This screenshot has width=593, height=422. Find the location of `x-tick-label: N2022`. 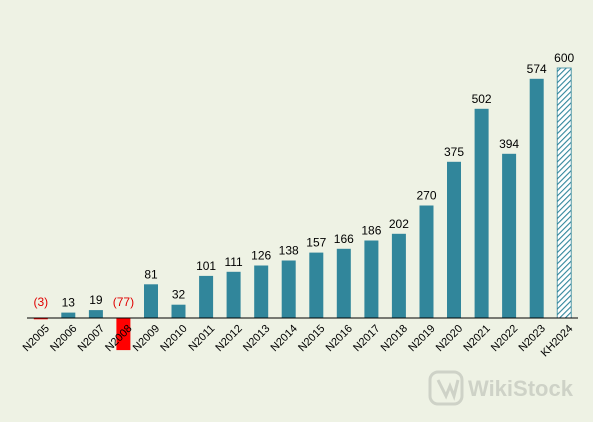

x-tick-label: N2022 is located at coordinates (504, 338).